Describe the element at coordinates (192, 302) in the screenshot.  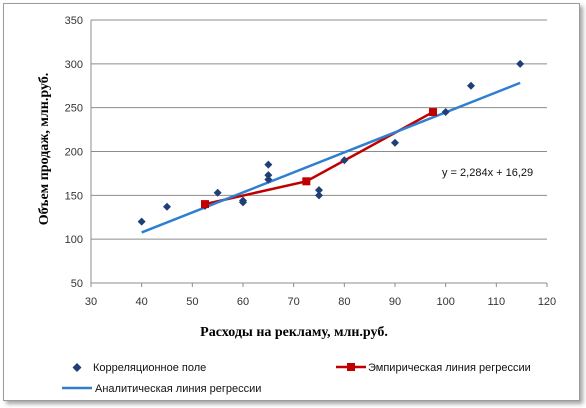
I see `x-tick-label: 50` at that location.